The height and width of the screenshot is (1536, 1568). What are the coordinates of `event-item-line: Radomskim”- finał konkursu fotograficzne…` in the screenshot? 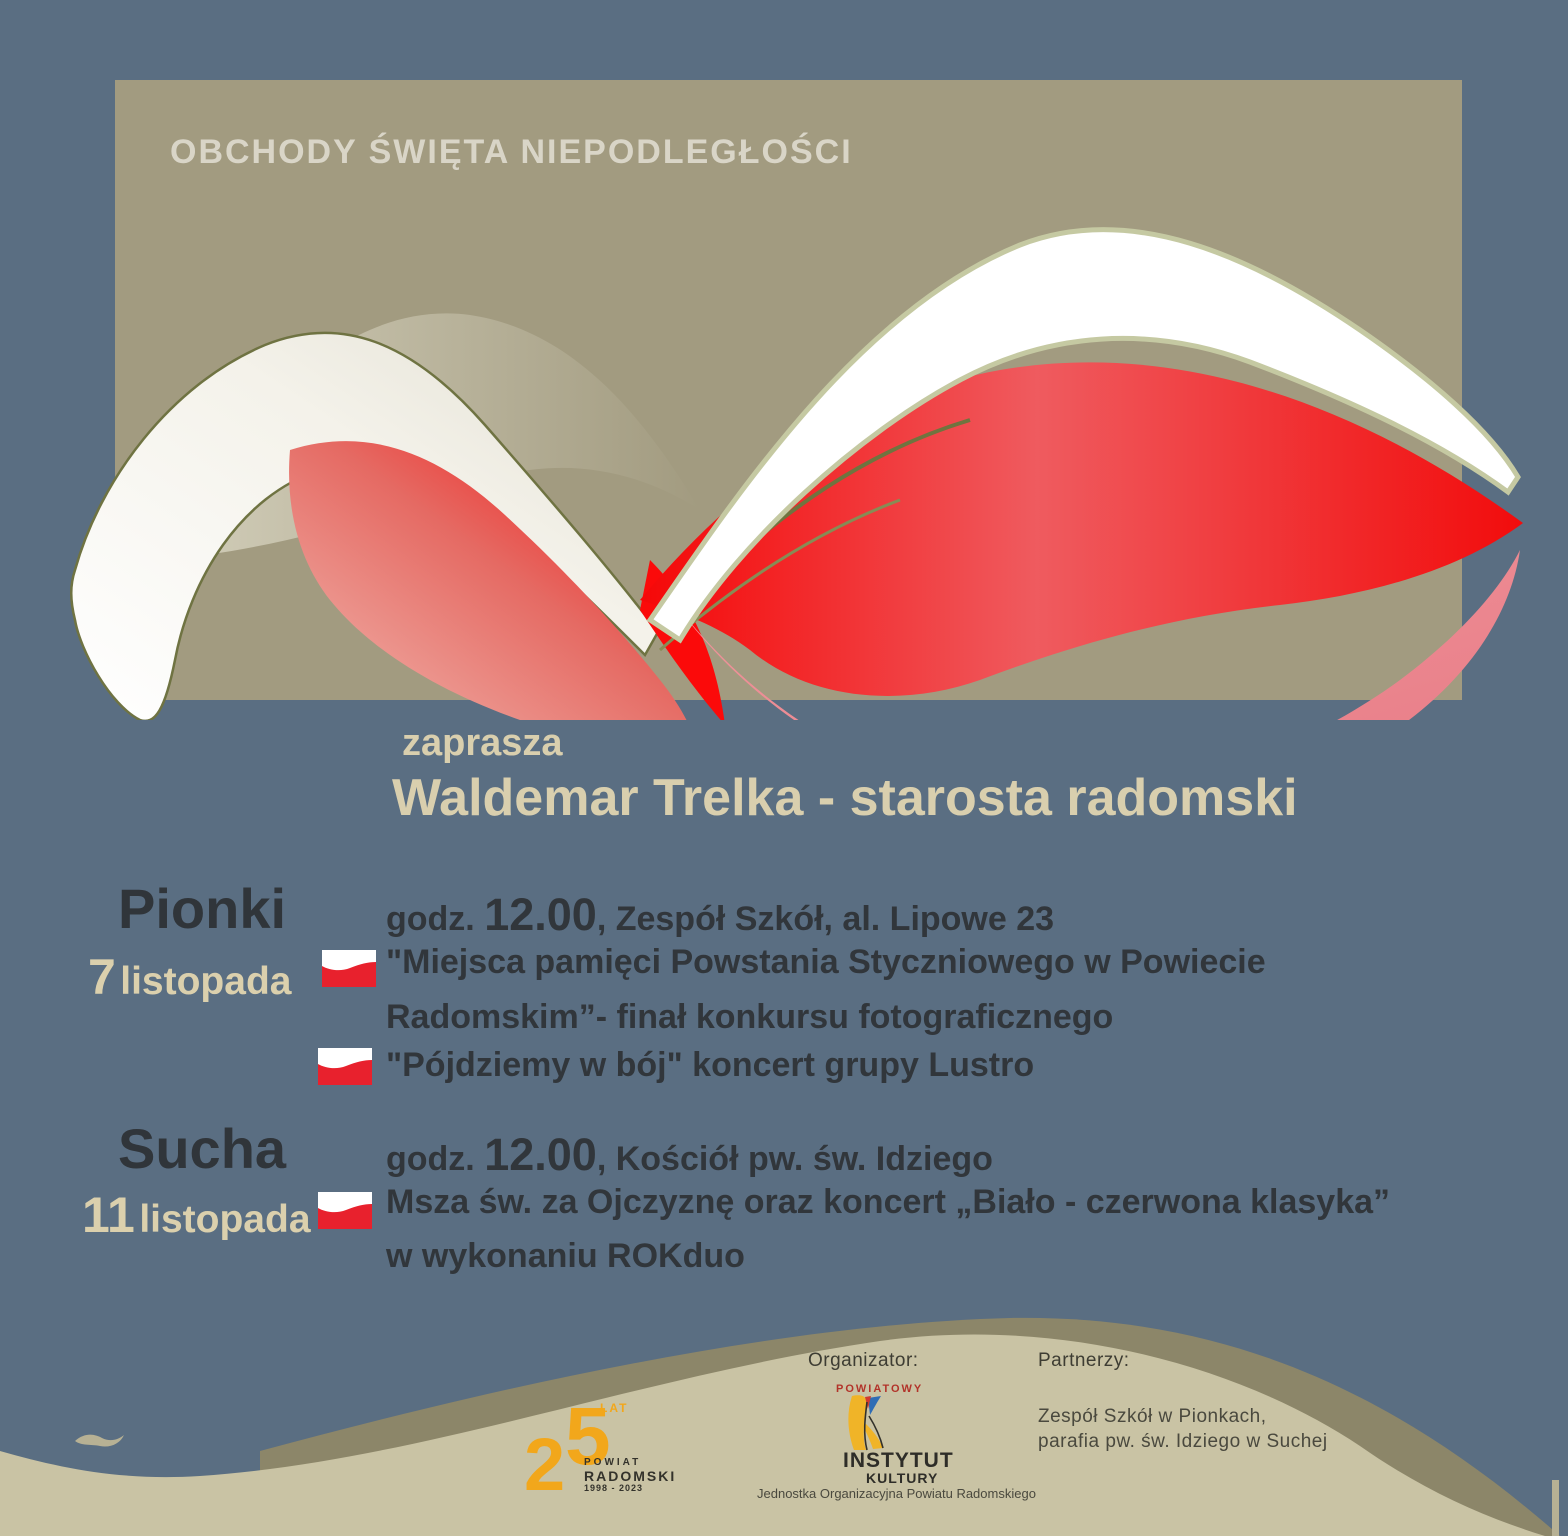 It's located at (750, 1017).